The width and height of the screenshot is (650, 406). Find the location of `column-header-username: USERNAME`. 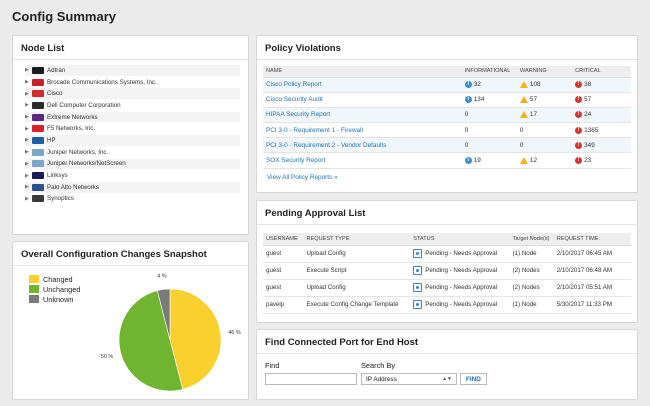

column-header-username: USERNAME is located at coordinates (283, 239).